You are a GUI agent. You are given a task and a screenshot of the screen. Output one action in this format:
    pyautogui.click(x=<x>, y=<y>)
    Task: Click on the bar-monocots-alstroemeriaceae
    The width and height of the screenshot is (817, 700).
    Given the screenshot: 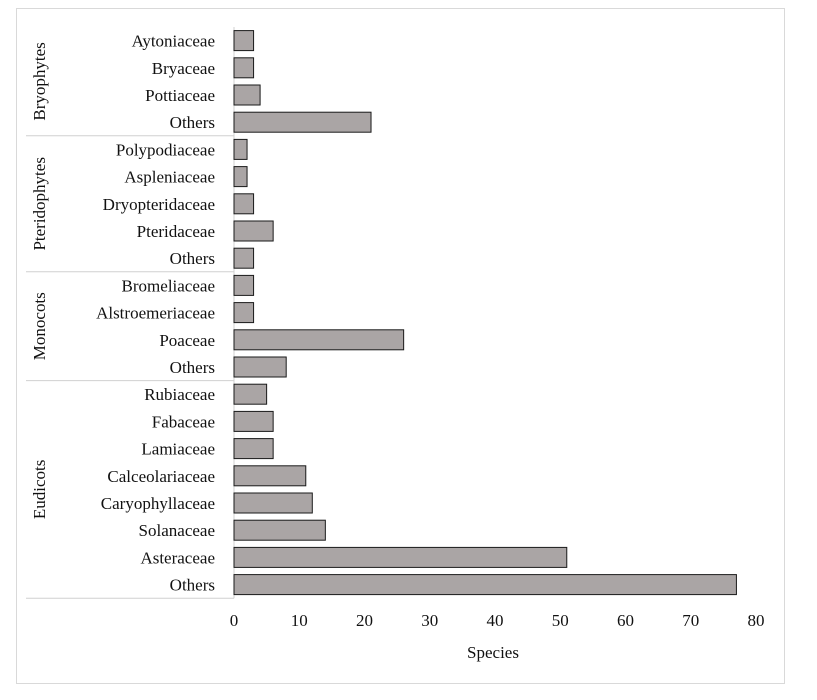 What is the action you would take?
    pyautogui.click(x=244, y=313)
    